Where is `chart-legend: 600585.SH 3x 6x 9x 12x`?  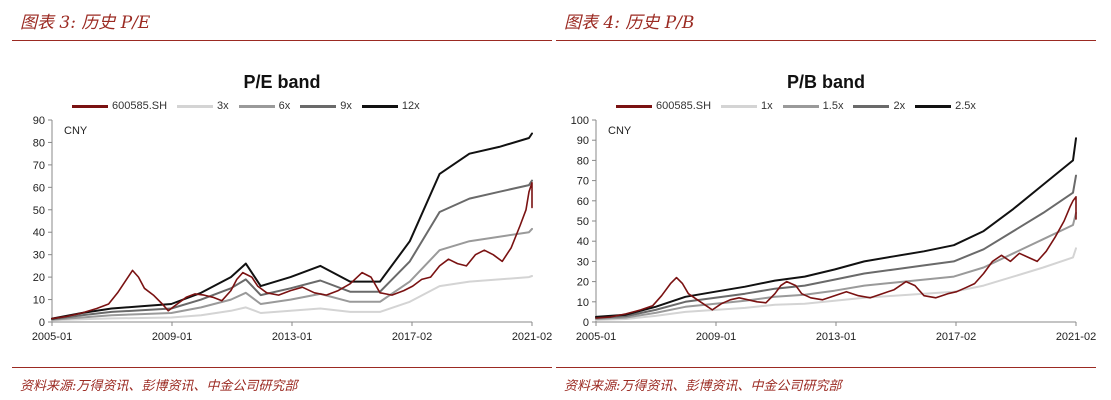
chart-legend: 600585.SH 3x 6x 9x 12x is located at coordinates (246, 106).